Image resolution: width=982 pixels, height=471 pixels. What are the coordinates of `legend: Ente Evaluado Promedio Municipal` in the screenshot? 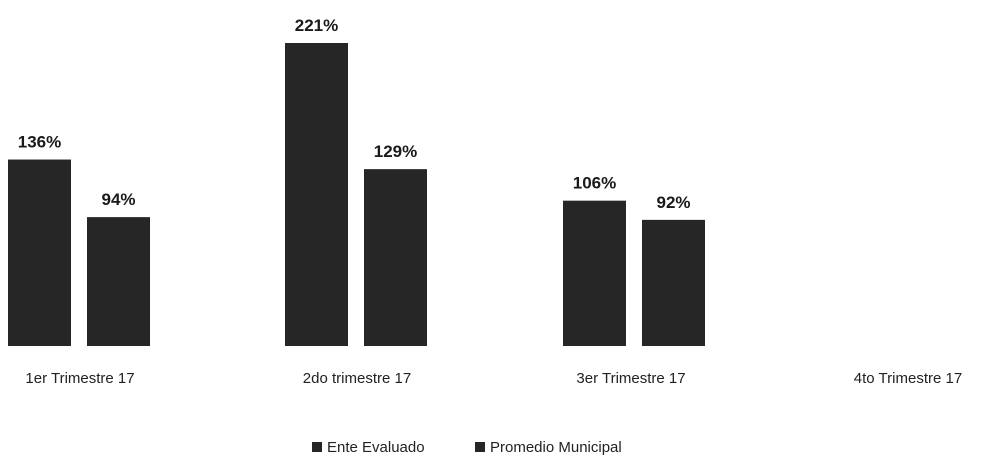 It's located at (467, 447).